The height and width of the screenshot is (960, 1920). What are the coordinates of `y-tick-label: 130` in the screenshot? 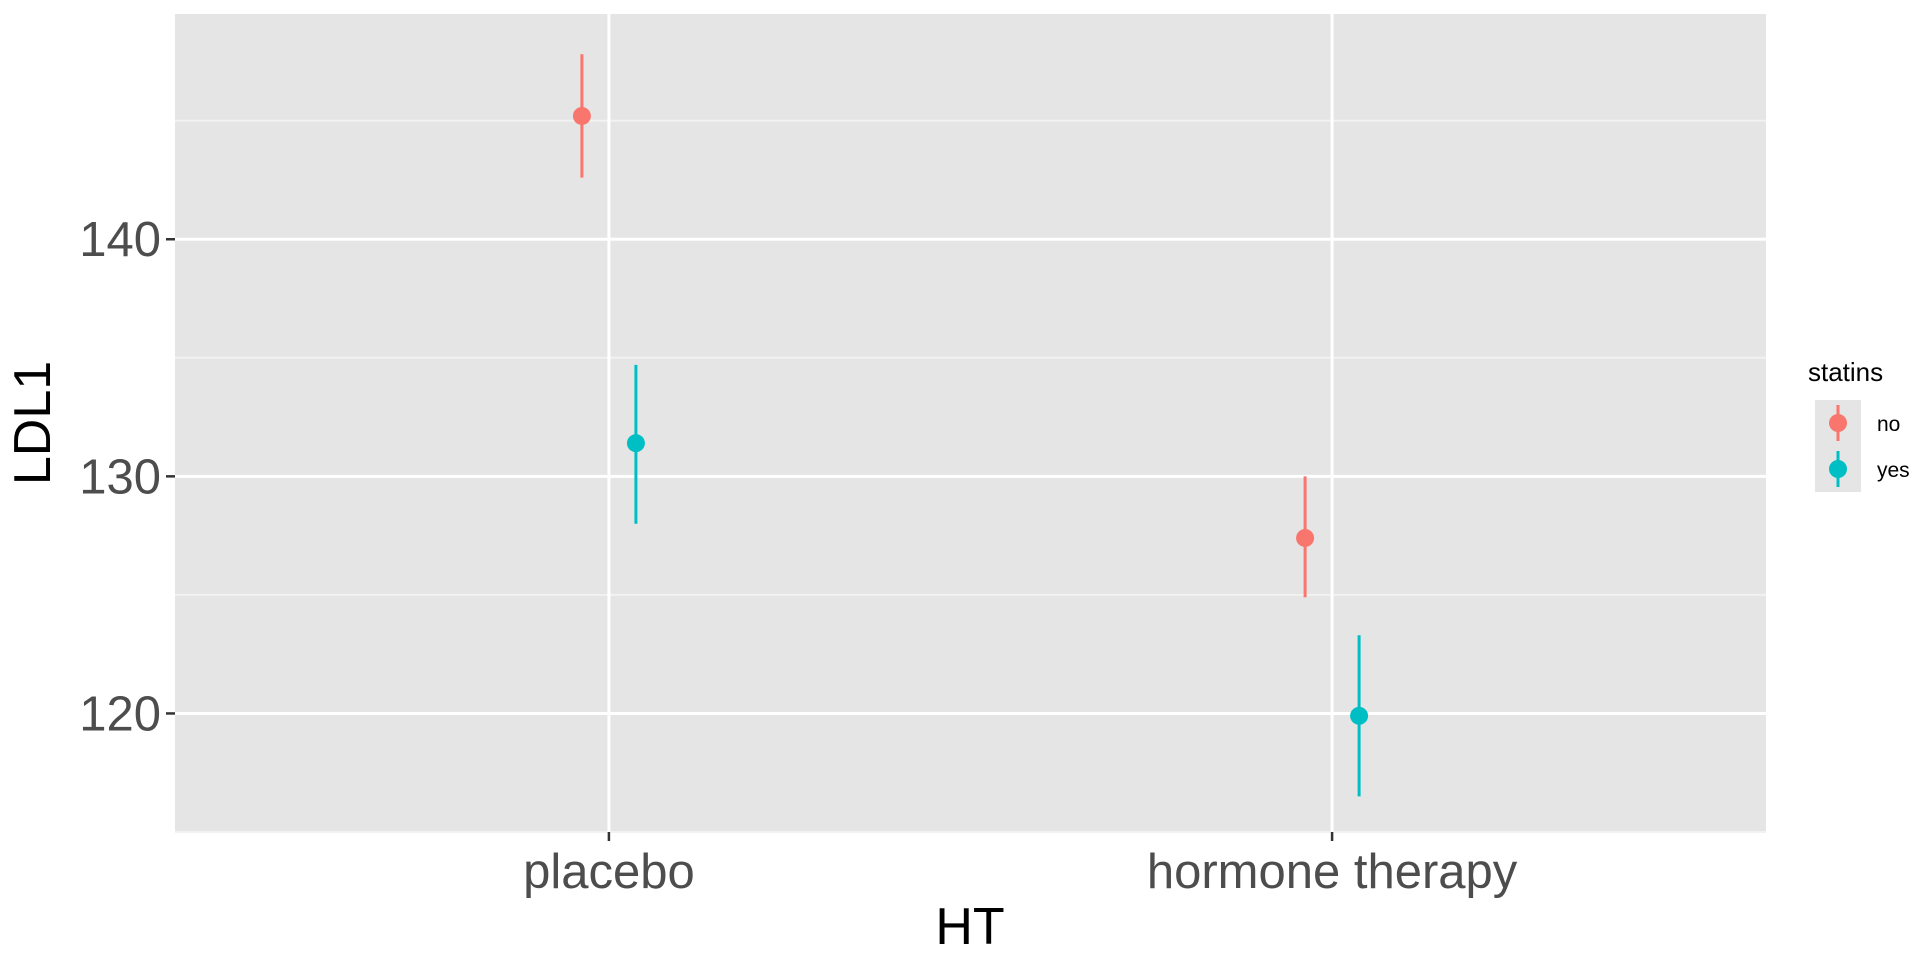 It's located at (120, 477).